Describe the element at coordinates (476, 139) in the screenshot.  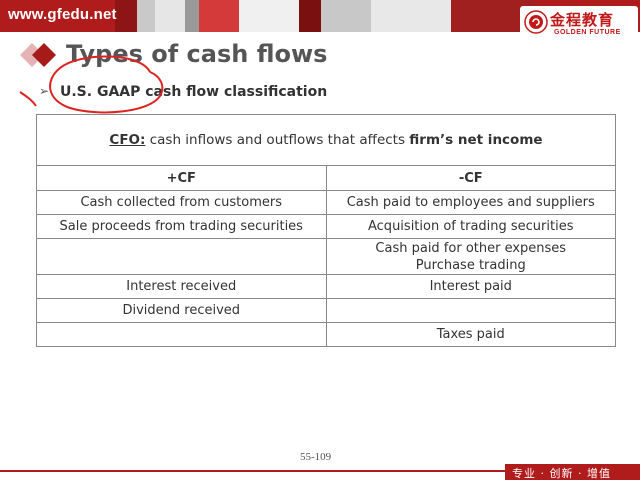
I see `cfo-bold-text: firm’s net income` at that location.